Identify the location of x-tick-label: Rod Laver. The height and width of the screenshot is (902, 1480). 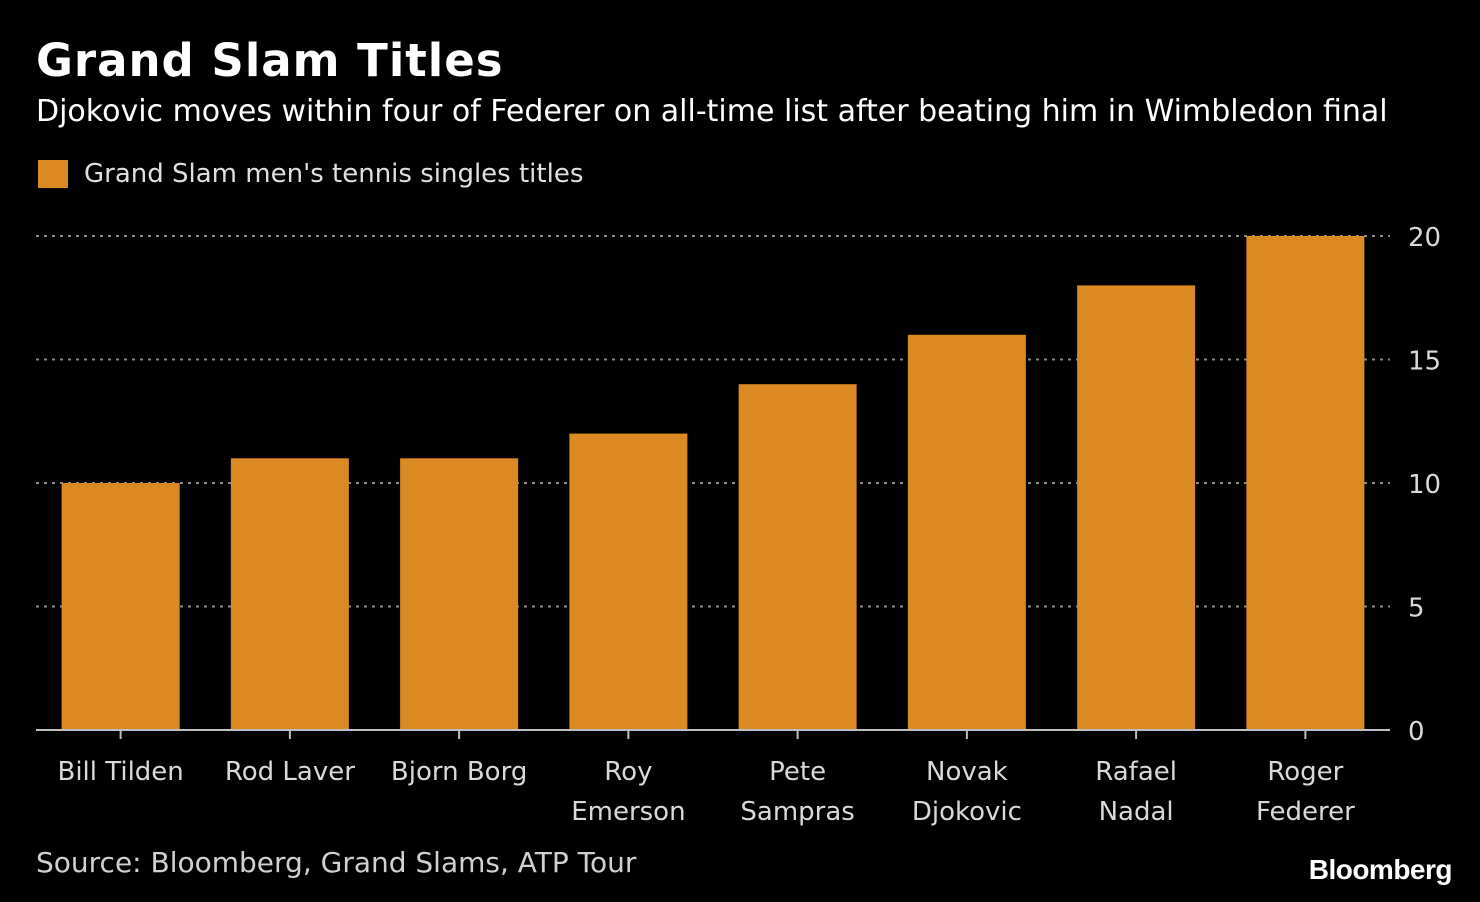
(290, 772).